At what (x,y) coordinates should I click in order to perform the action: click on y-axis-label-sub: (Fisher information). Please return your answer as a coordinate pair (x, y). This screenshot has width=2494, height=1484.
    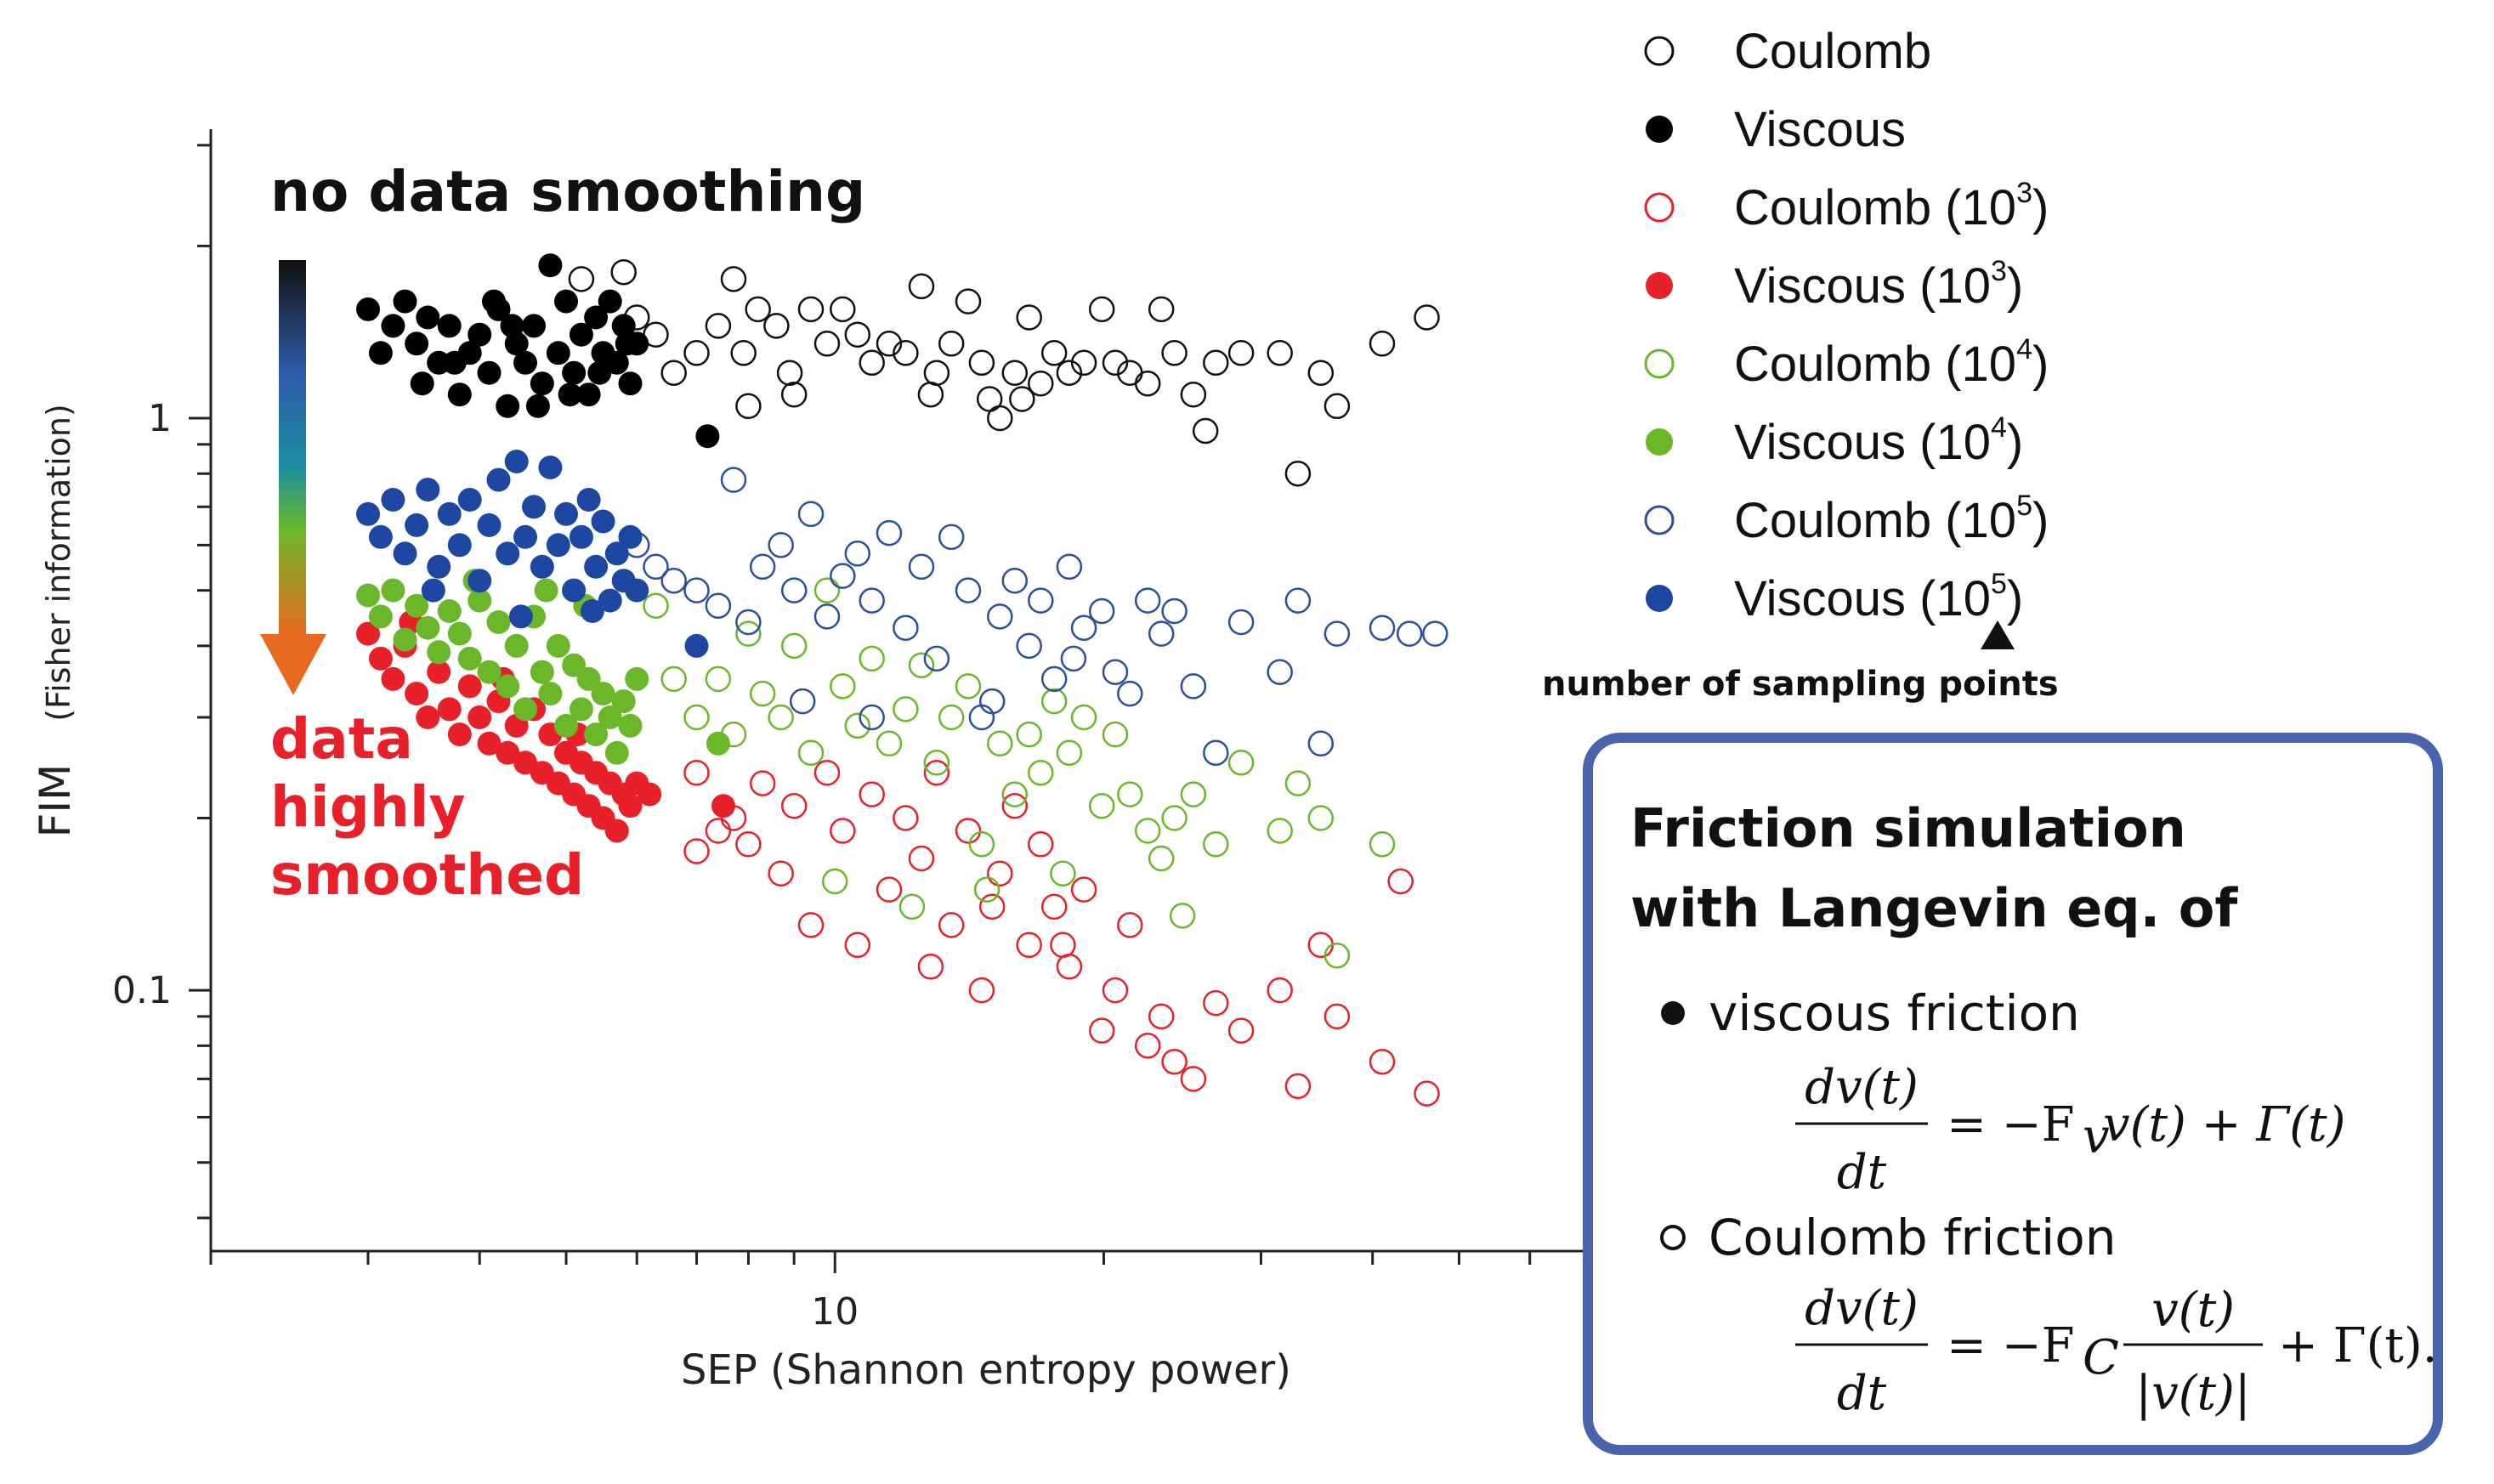
    Looking at the image, I should click on (58, 563).